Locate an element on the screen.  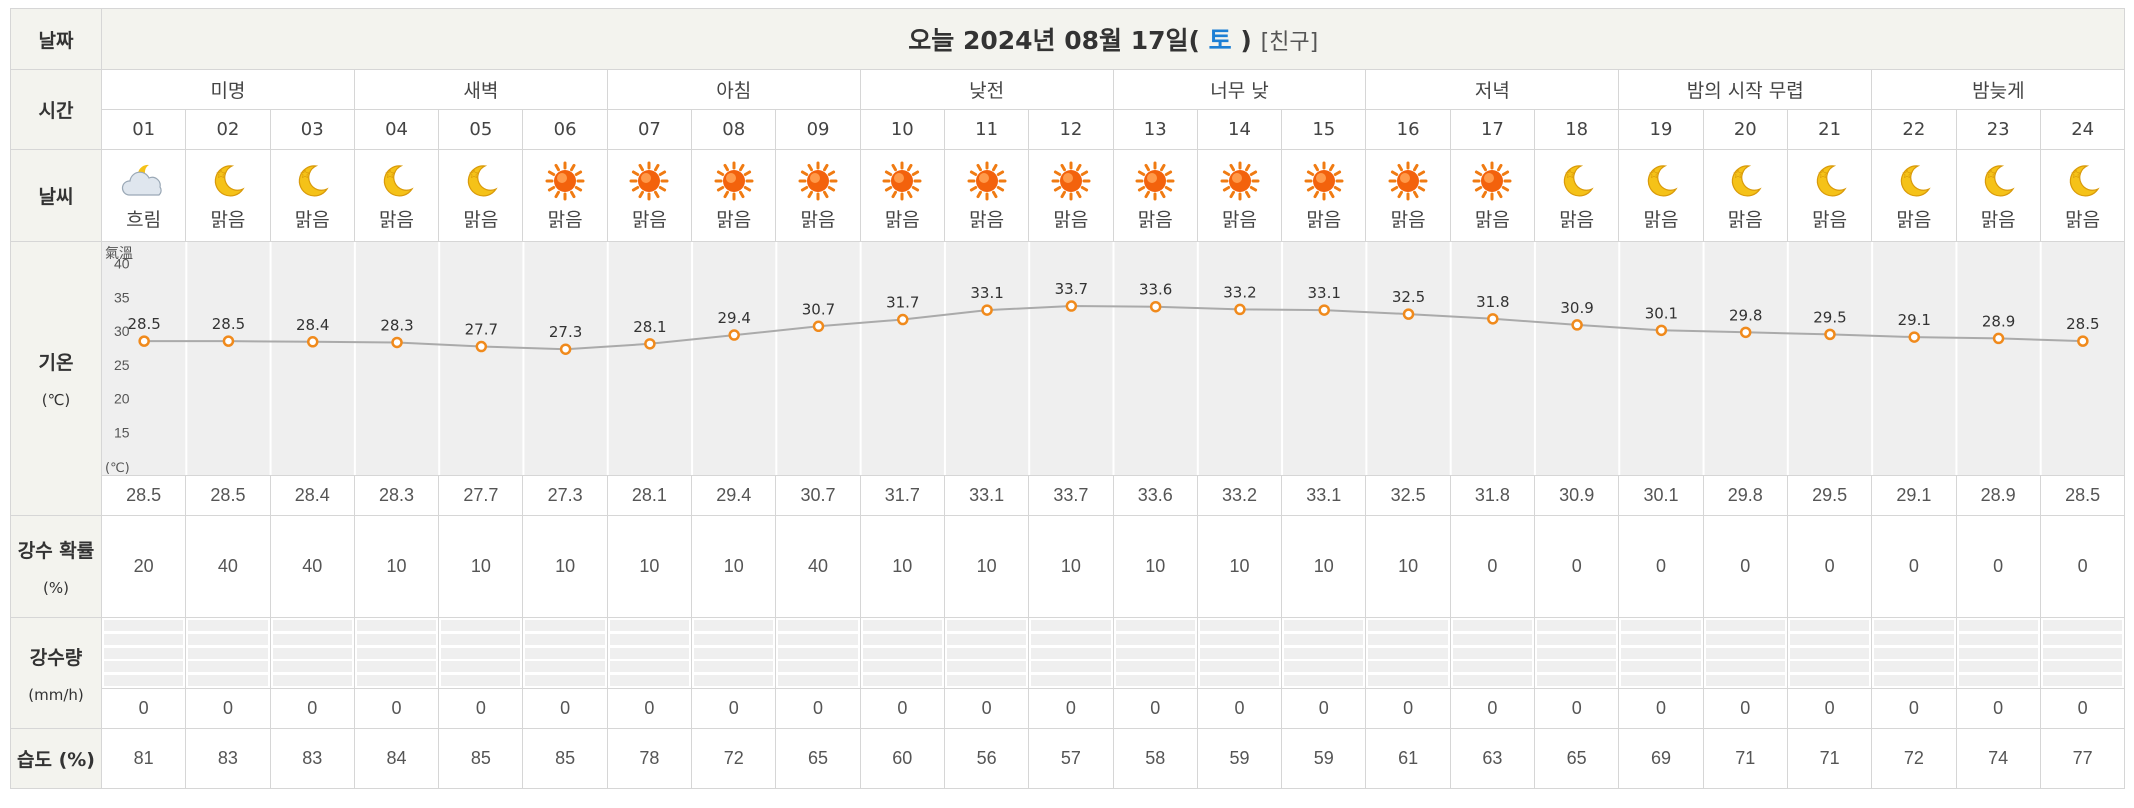
temperature-data-label: 28.9 is located at coordinates (1998, 321).